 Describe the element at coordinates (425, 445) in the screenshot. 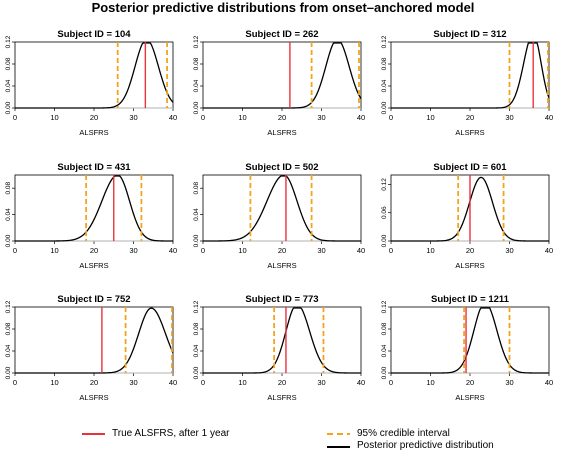

I see `legend-posterior-label: Posterior predictive distribution` at that location.